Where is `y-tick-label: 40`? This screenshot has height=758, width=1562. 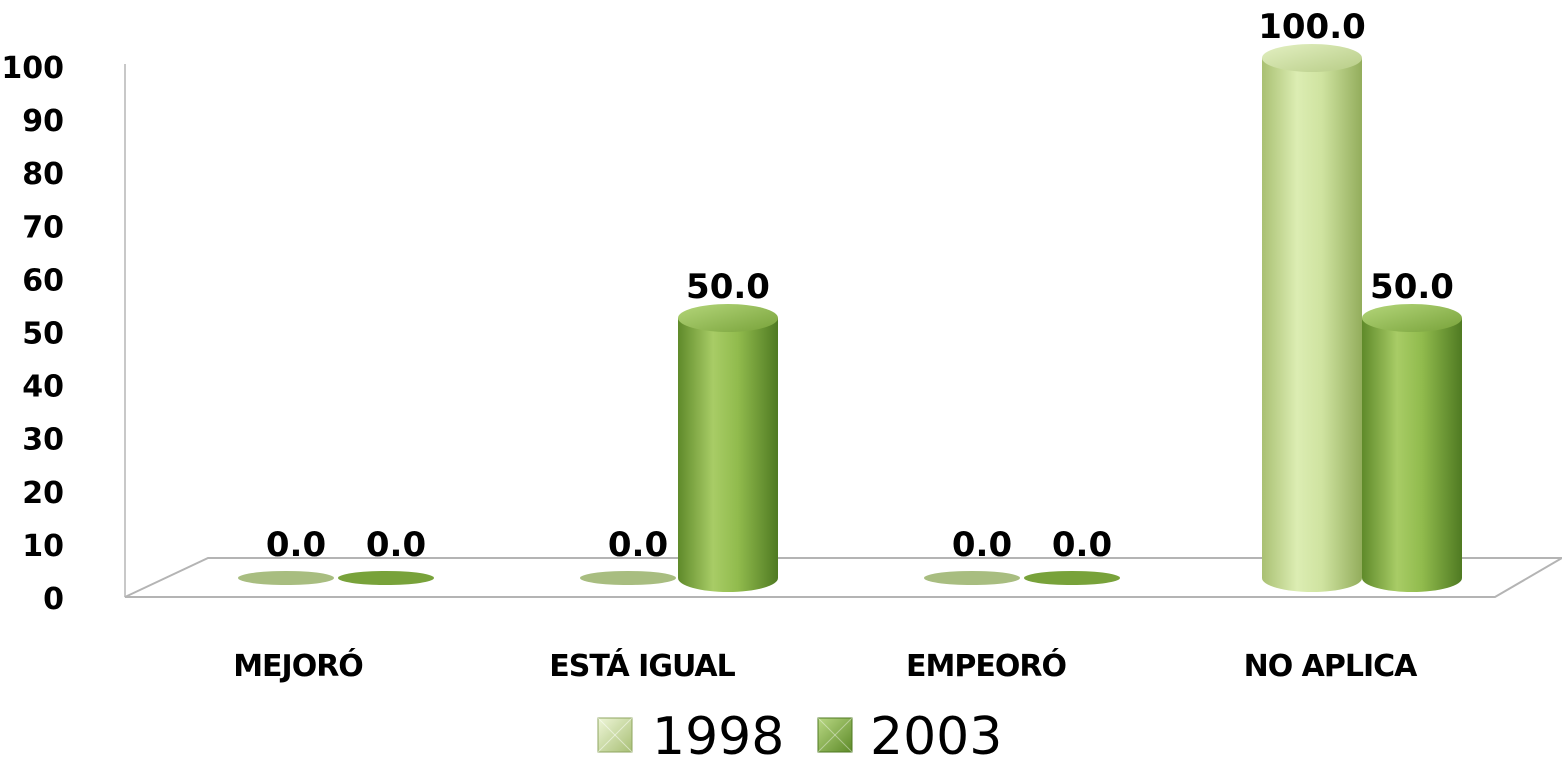 y-tick-label: 40 is located at coordinates (43, 387).